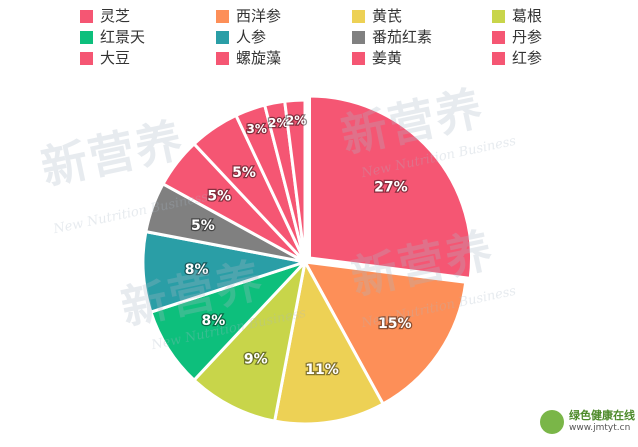  Describe the element at coordinates (422, 16) in the screenshot. I see `legend-item: 黄芪` at that location.